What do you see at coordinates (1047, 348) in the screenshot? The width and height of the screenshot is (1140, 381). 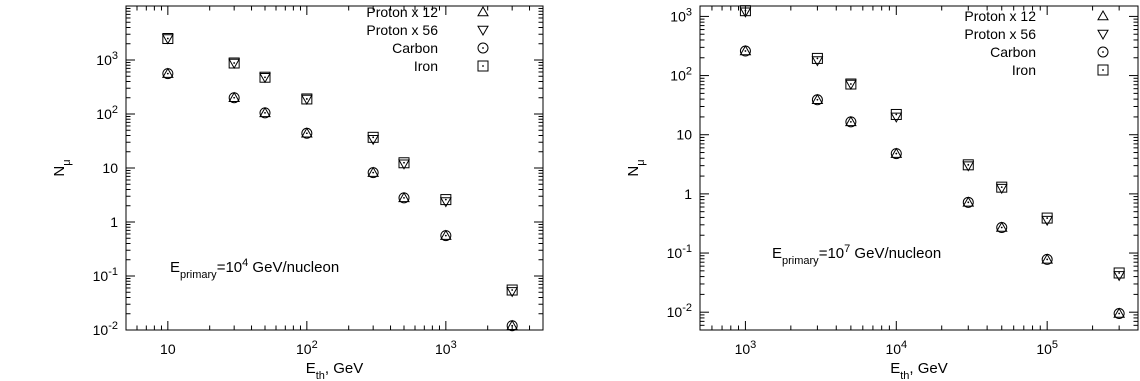 I see `x-tick-label: 10⁵` at bounding box center [1047, 348].